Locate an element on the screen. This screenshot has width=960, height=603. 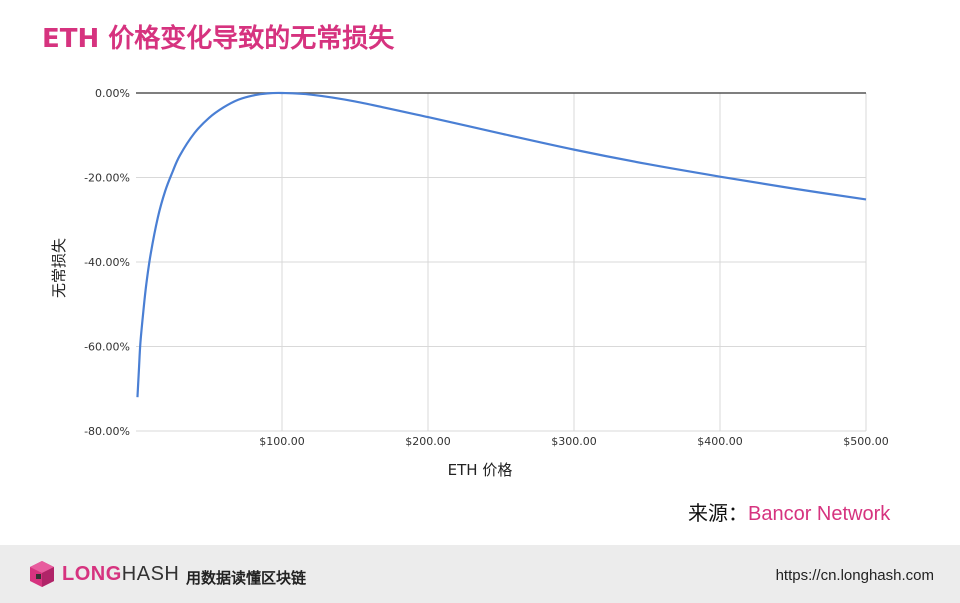
brand-name: LONGHASH is located at coordinates (120, 574).